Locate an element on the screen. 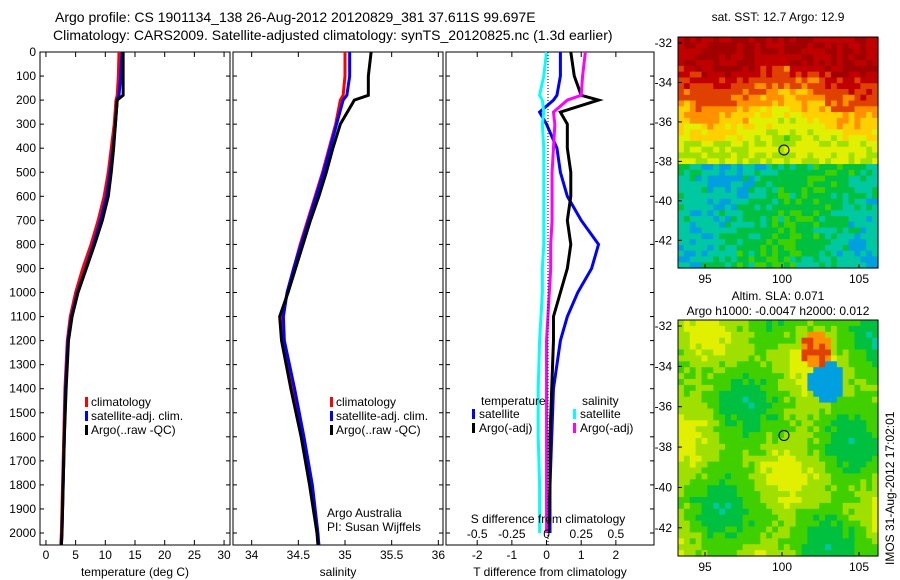 The width and height of the screenshot is (900, 580). depth-tick-label: 400 is located at coordinates (26, 148).